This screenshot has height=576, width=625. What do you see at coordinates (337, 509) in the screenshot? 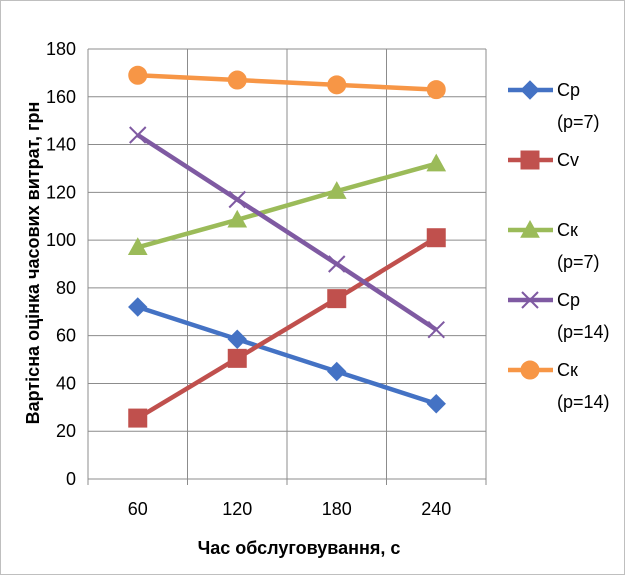
I see `x-tick-label: 180` at bounding box center [337, 509].